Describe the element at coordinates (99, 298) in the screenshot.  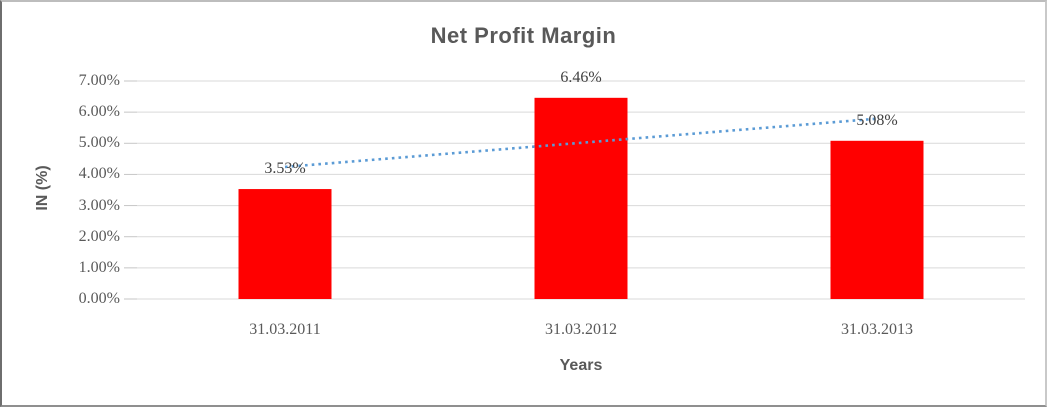
I see `y-tick-label: 0.00%` at that location.